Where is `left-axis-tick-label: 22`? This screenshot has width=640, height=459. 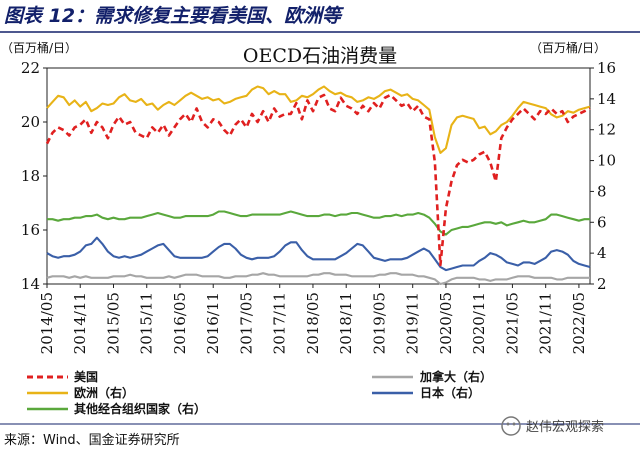 left-axis-tick-label: 22 is located at coordinates (30, 68).